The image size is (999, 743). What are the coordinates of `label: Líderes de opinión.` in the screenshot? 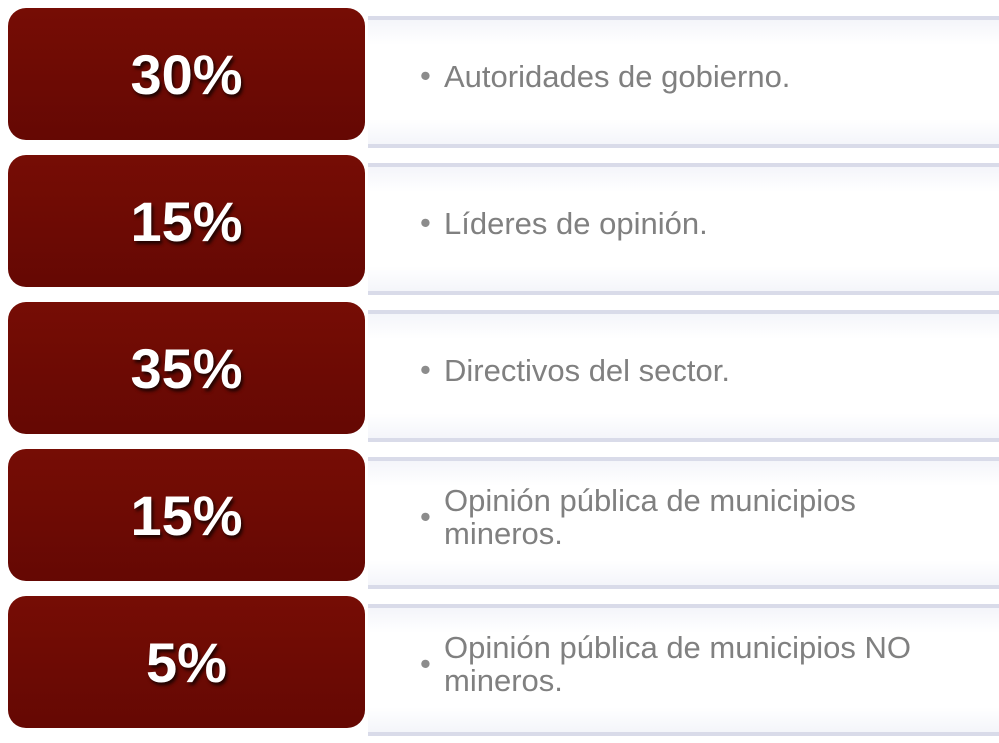 It's located at (576, 223).